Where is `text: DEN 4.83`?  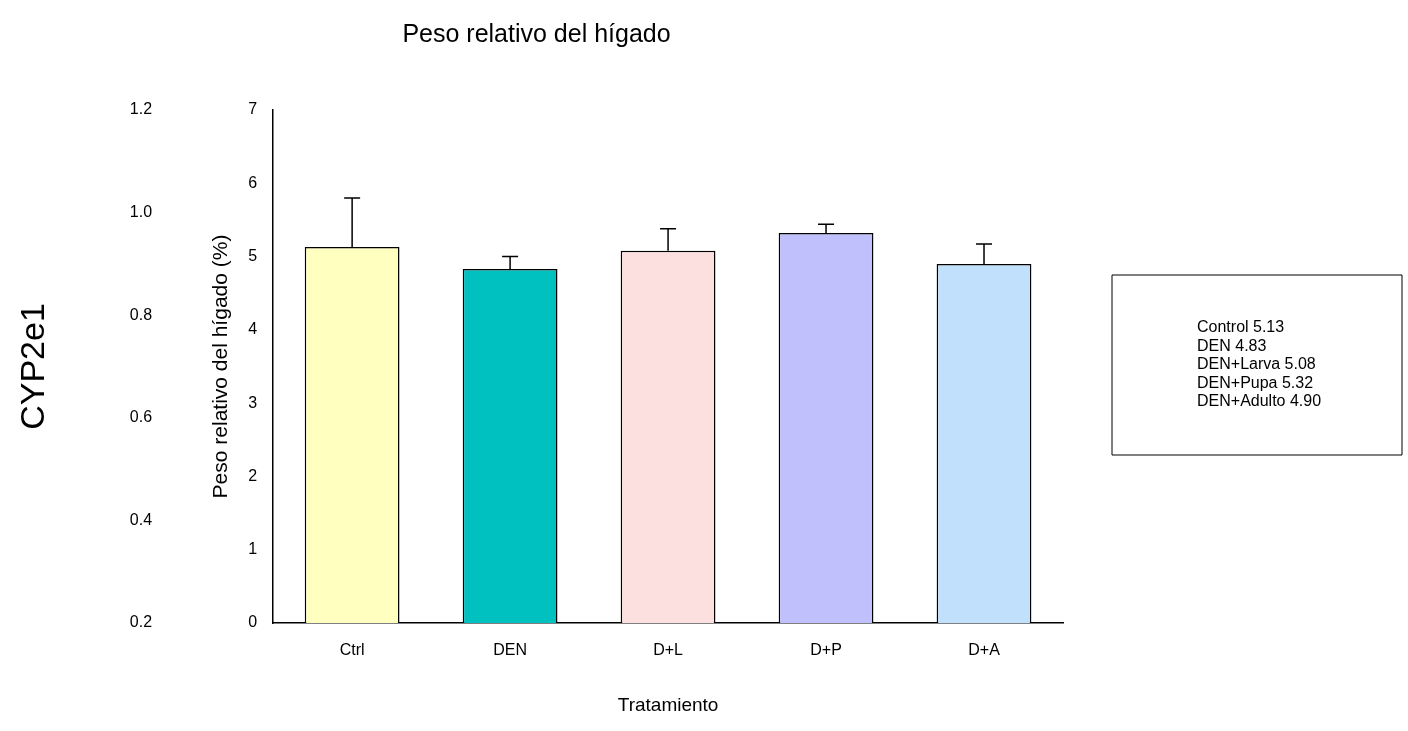
text: DEN 4.83 is located at coordinates (1232, 345).